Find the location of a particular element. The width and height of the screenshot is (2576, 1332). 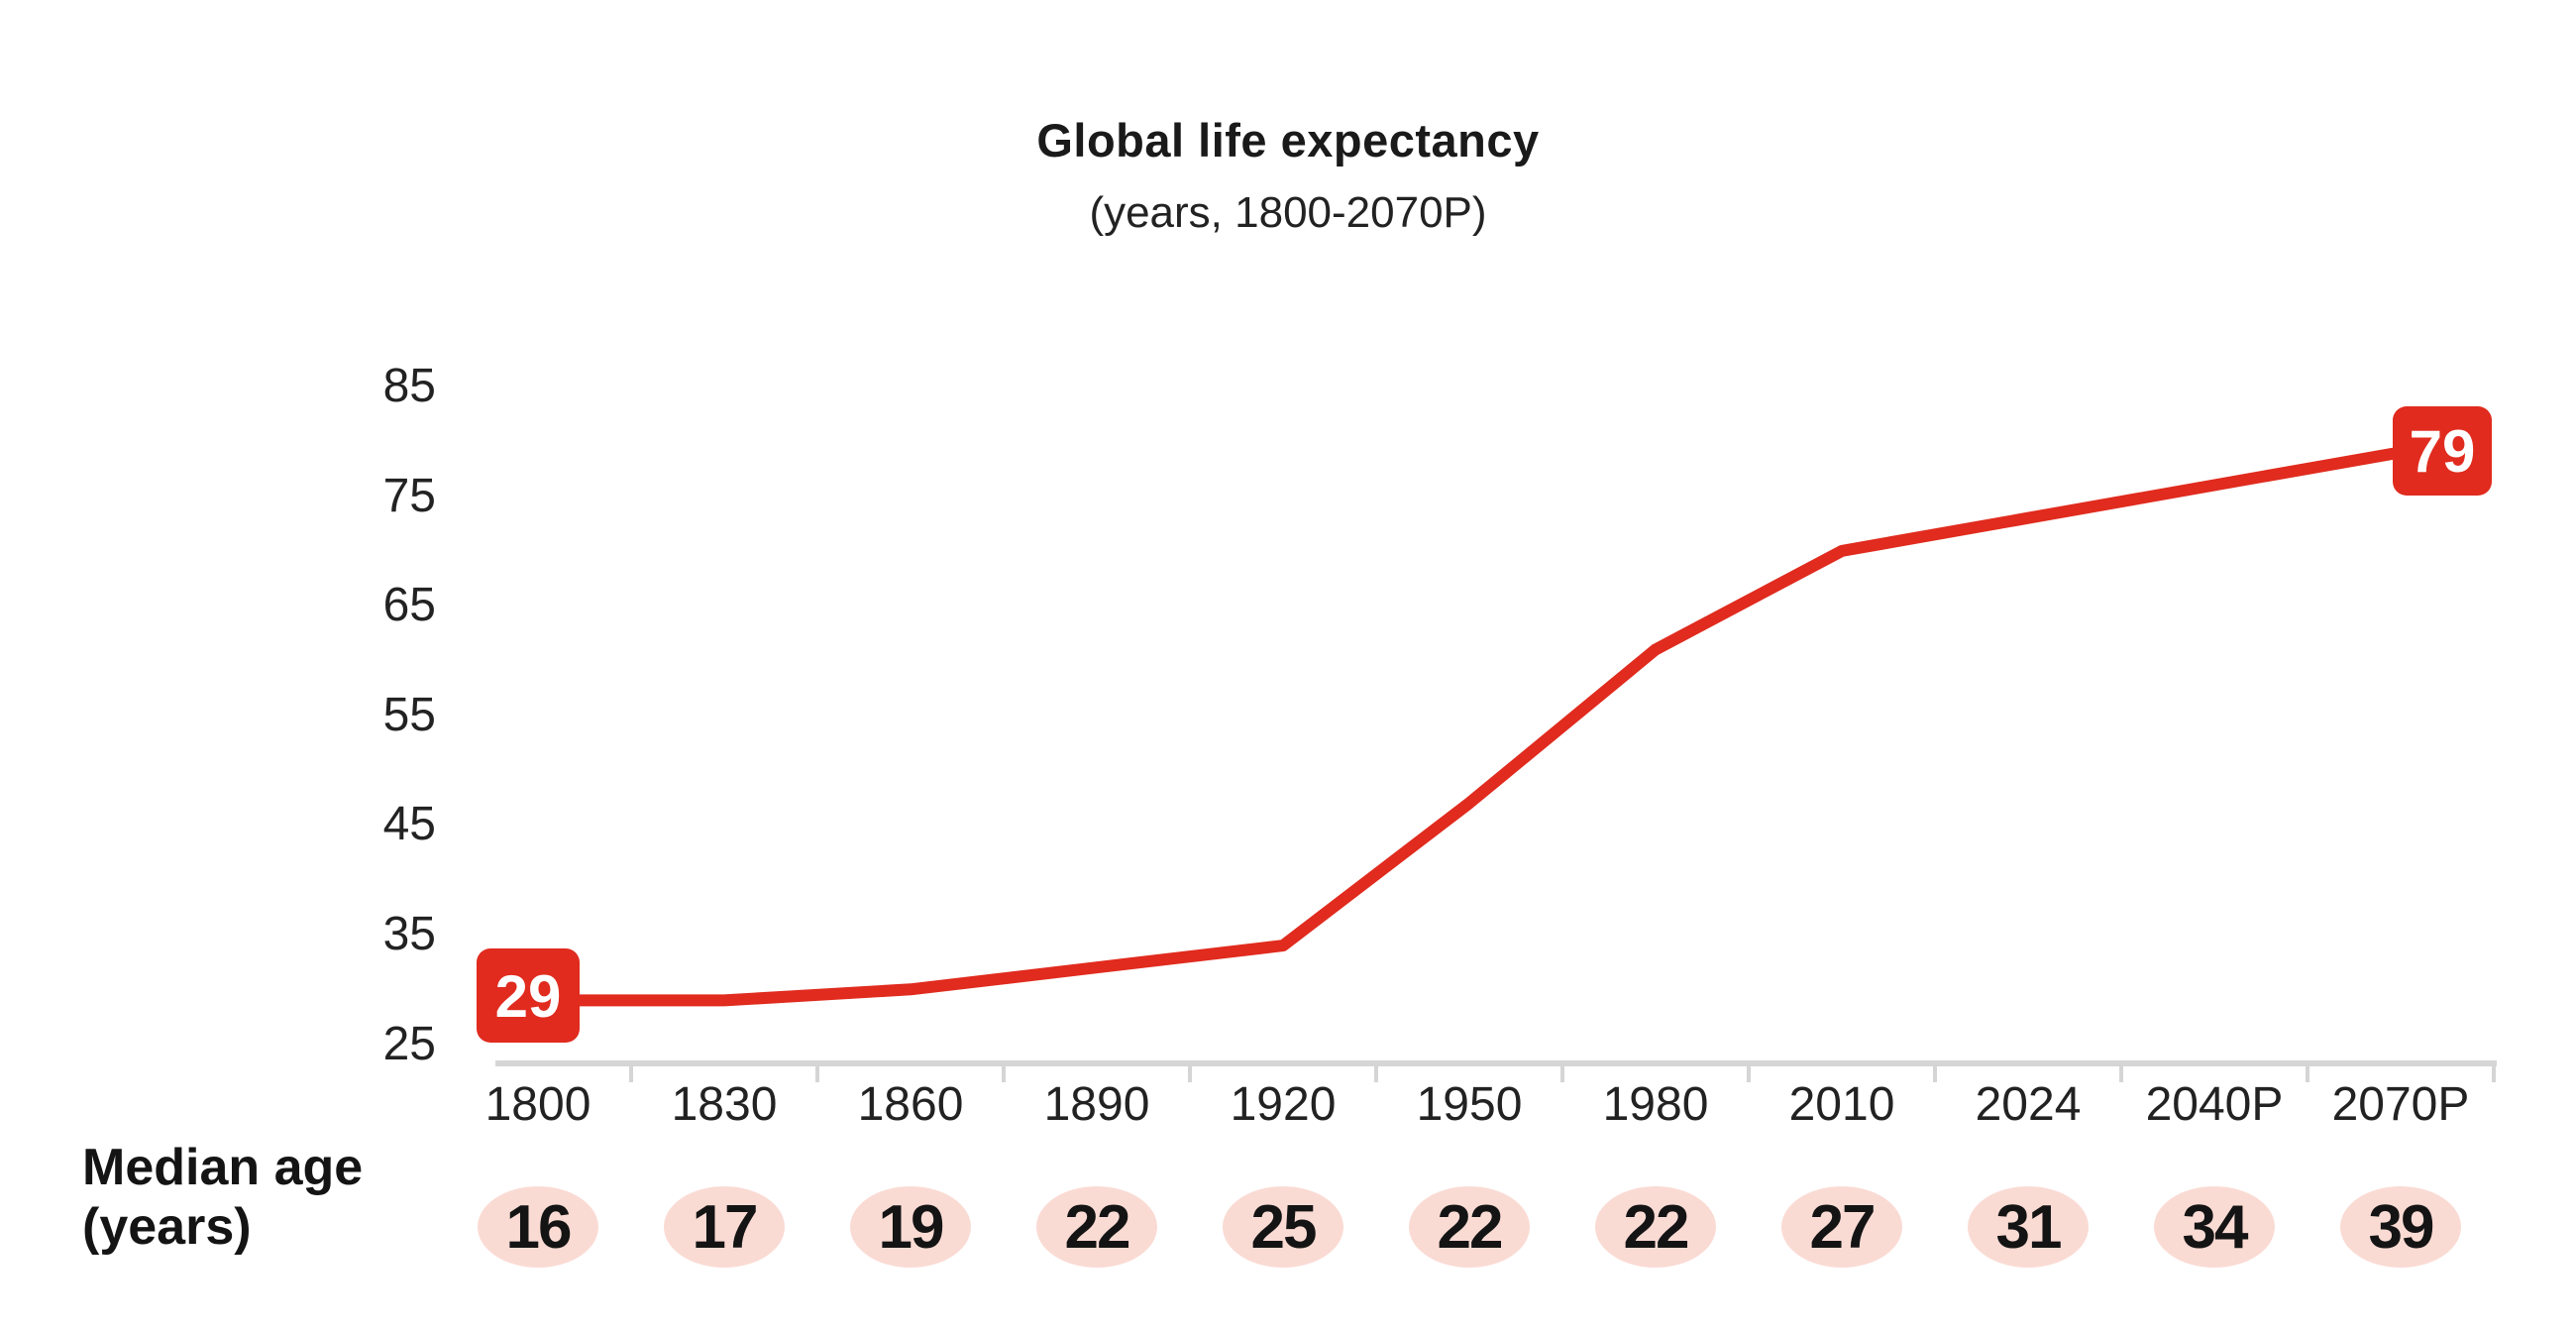

y-axis-tick-label: 25 is located at coordinates (409, 1043).